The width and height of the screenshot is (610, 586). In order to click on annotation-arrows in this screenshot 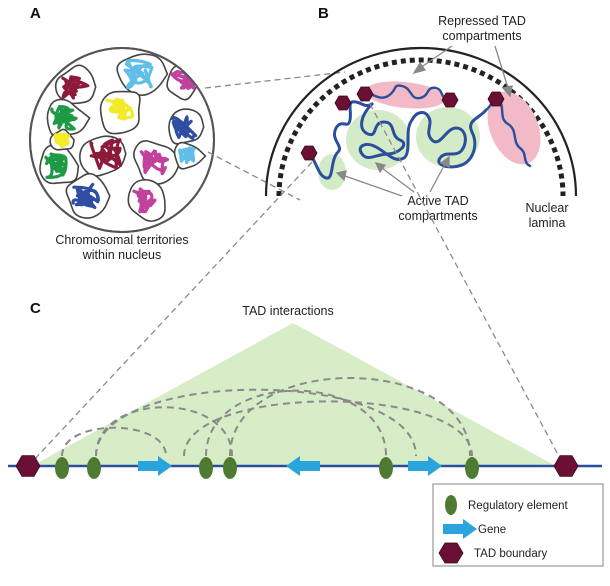, I will do `click(424, 121)`.